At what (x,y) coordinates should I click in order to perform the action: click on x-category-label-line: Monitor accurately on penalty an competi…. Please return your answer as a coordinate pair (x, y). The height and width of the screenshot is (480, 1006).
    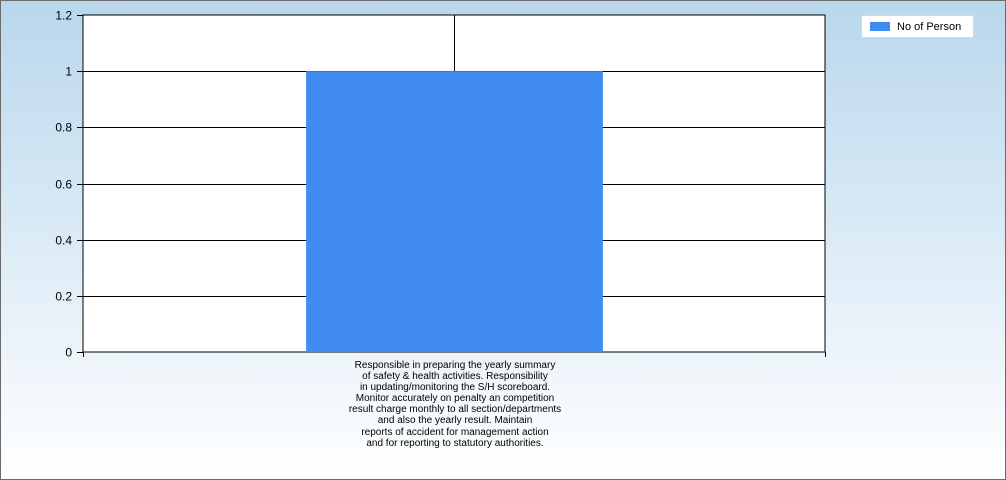
    Looking at the image, I should click on (455, 399).